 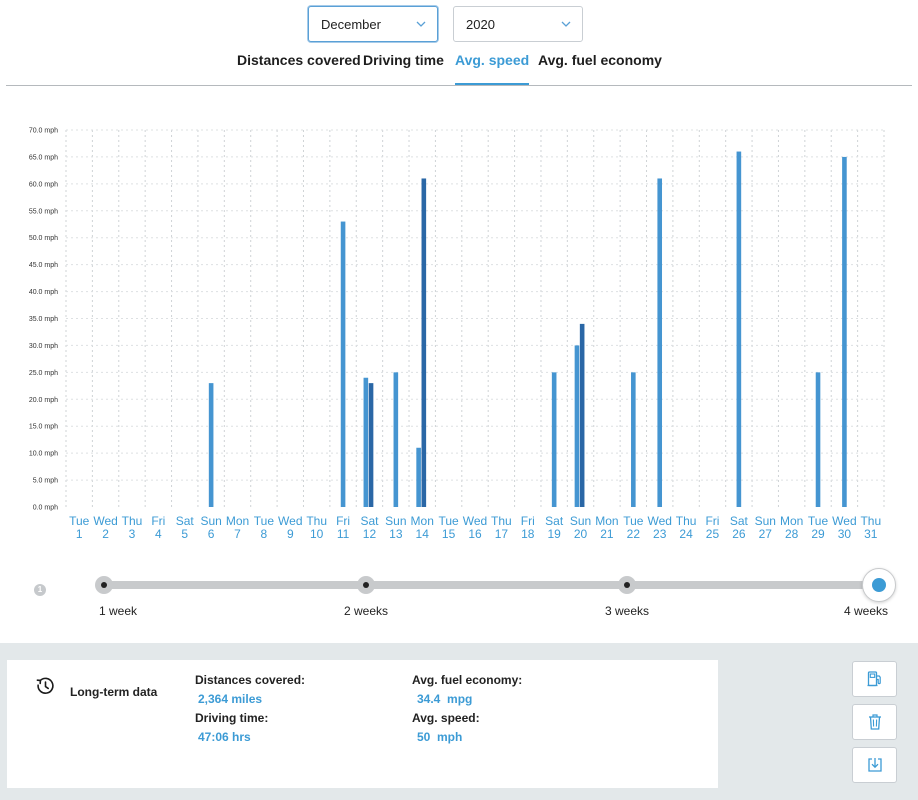 I want to click on slider-label-2-weeks: 2 weeks, so click(x=366, y=611).